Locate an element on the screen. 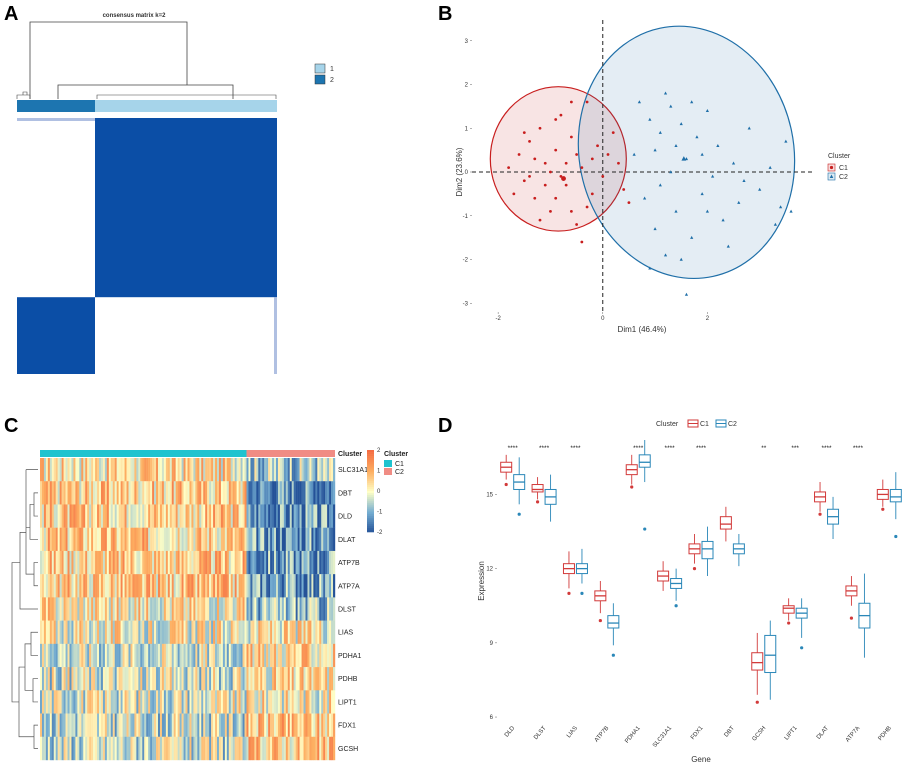 The image size is (913, 764). x-tick-label-FDX1: FDX1 is located at coordinates (697, 733).